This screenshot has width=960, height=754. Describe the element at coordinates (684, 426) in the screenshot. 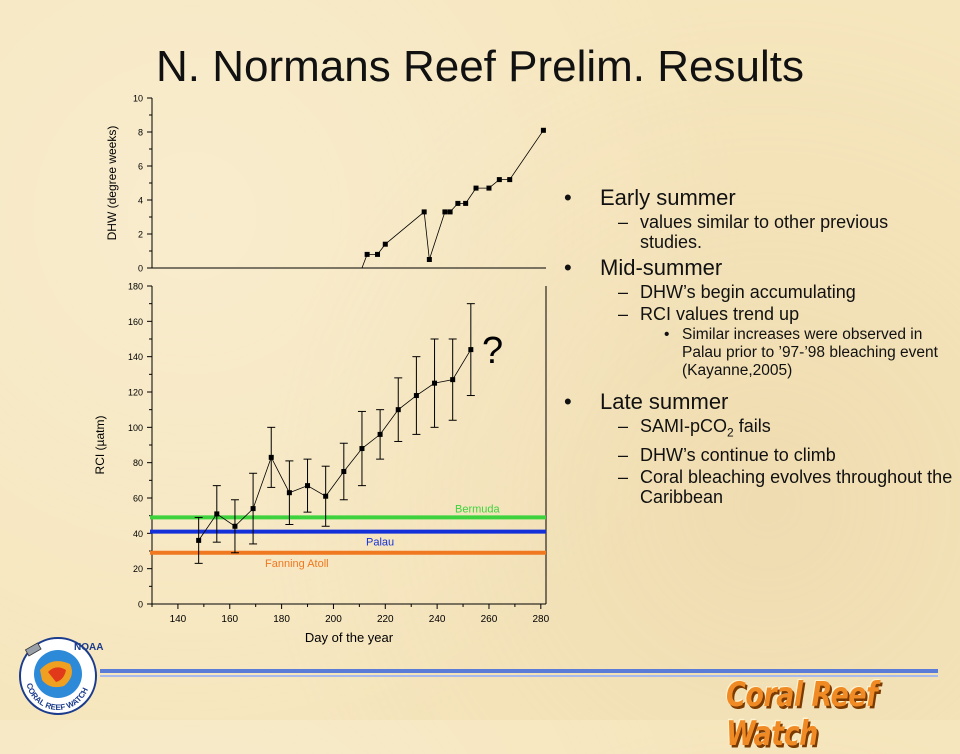

I see `sami-text: SAMI-pCO` at that location.